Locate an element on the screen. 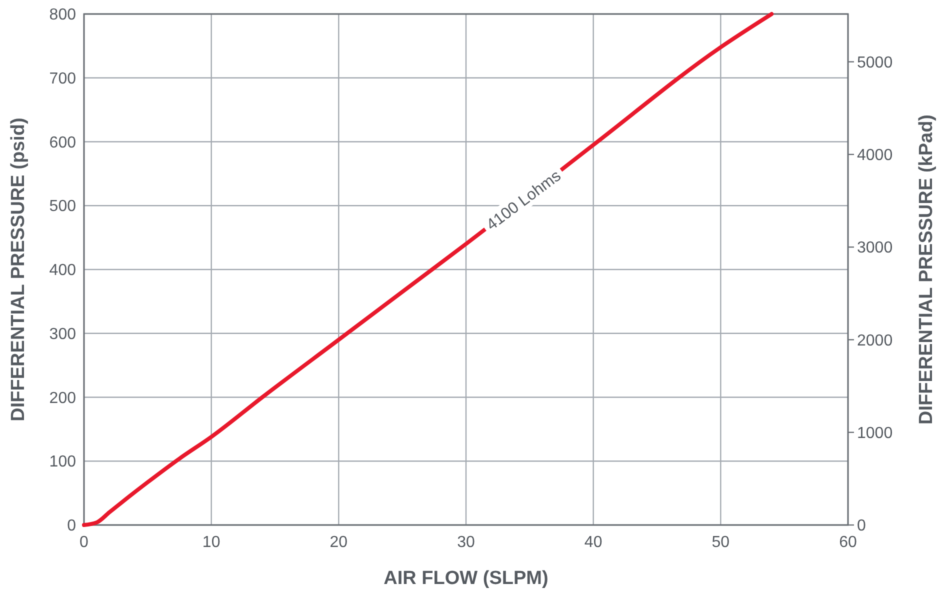 The width and height of the screenshot is (942, 590). y2-tick-label: 5000 is located at coordinates (875, 63).